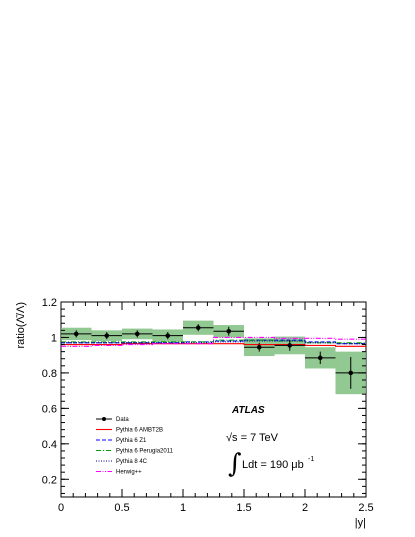  Describe the element at coordinates (360, 523) in the screenshot. I see `x-axis-title: |y|` at that location.